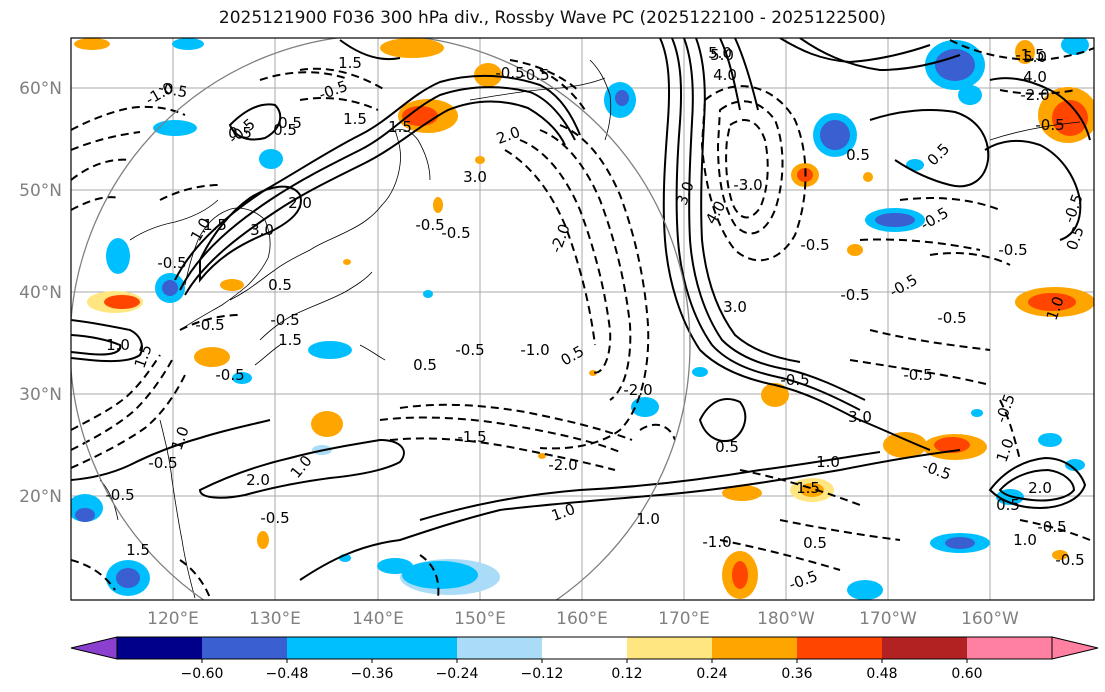 Image resolution: width=1105 pixels, height=692 pixels. Describe the element at coordinates (796, 674) in the screenshot. I see `colorbar-tick-label: 0.36` at that location.